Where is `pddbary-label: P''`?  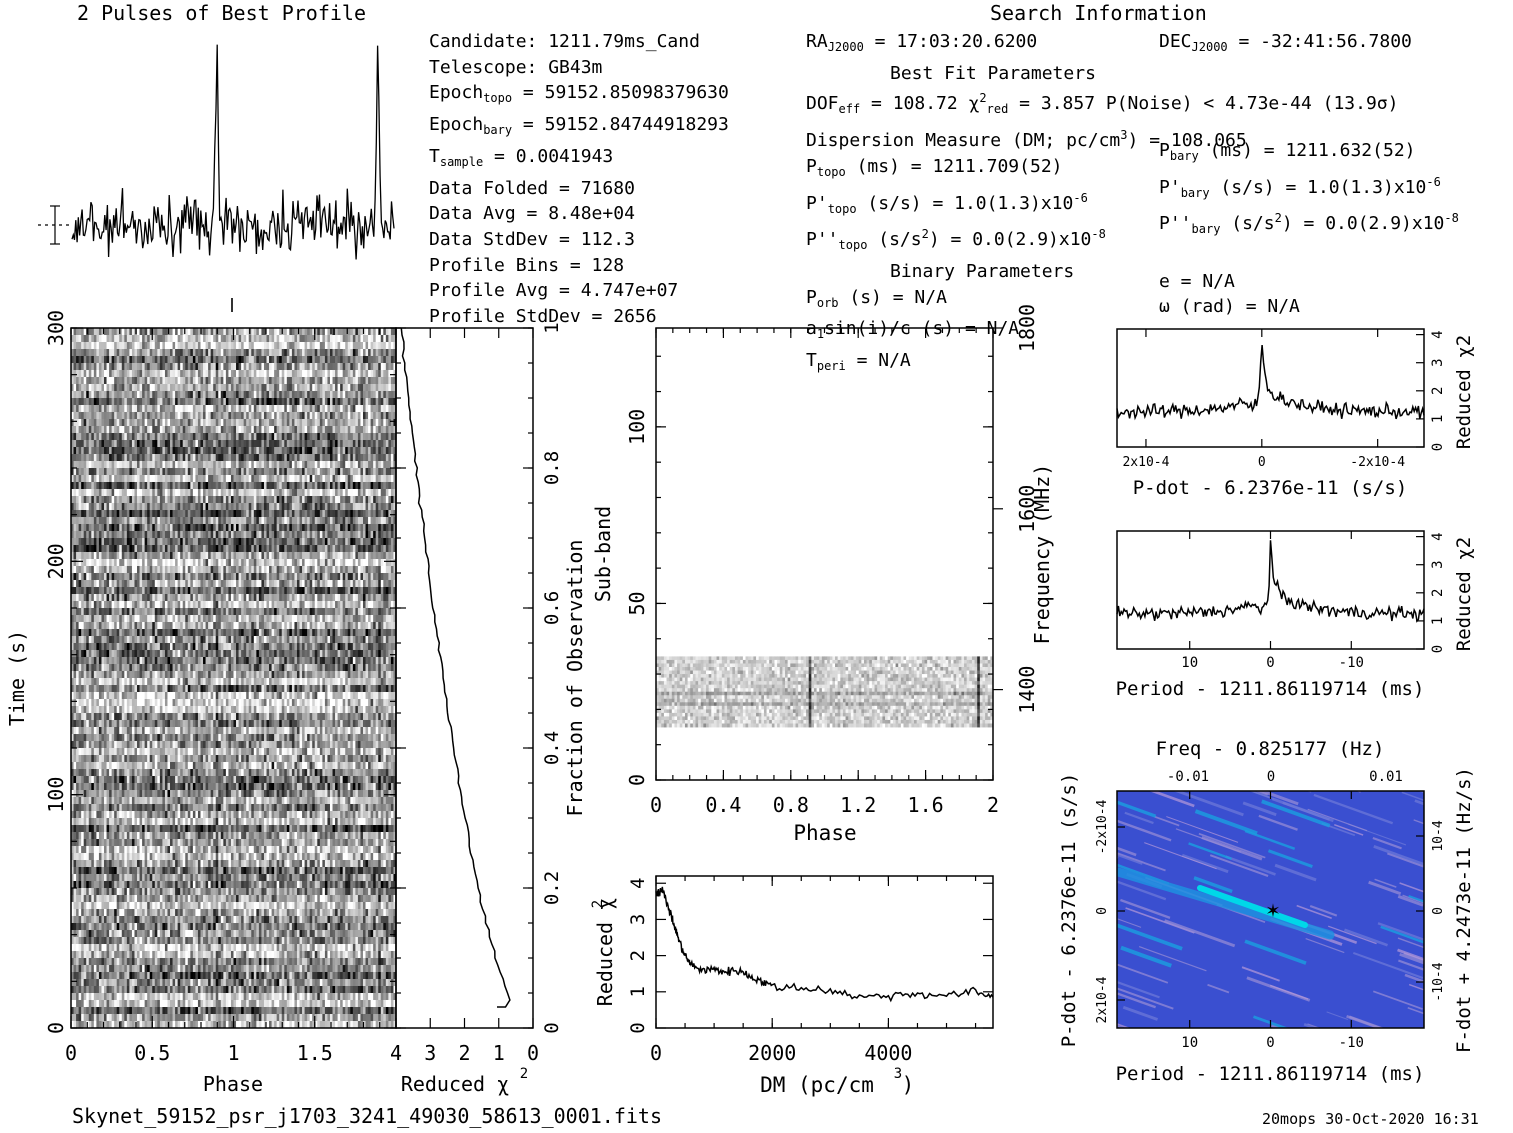 pddbary-label: P'' is located at coordinates (1175, 224).